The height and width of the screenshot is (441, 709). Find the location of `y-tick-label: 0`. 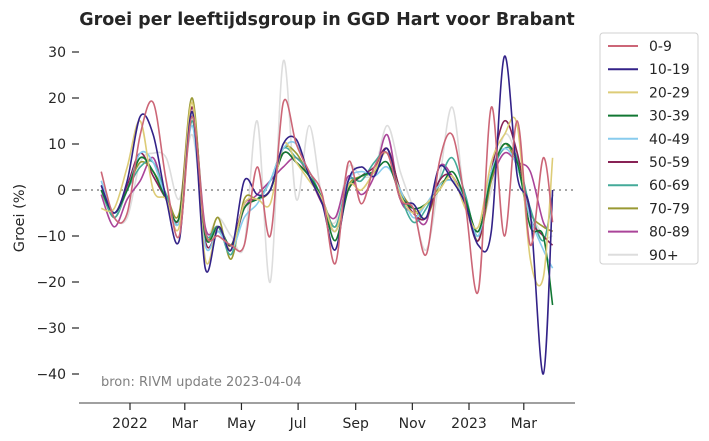

y-tick-label: 0 is located at coordinates (61, 191).